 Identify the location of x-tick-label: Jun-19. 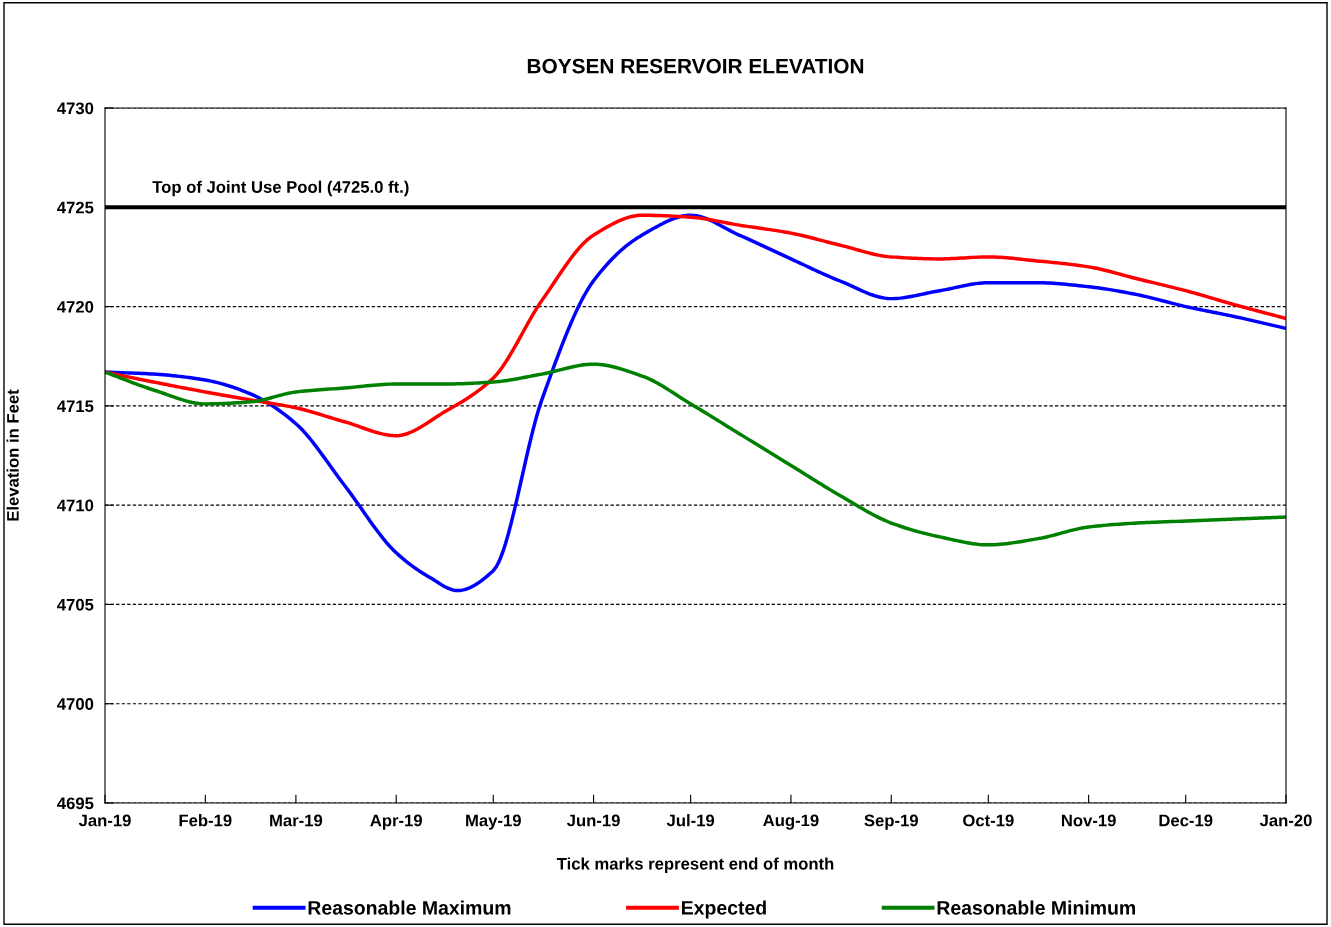
(593, 820).